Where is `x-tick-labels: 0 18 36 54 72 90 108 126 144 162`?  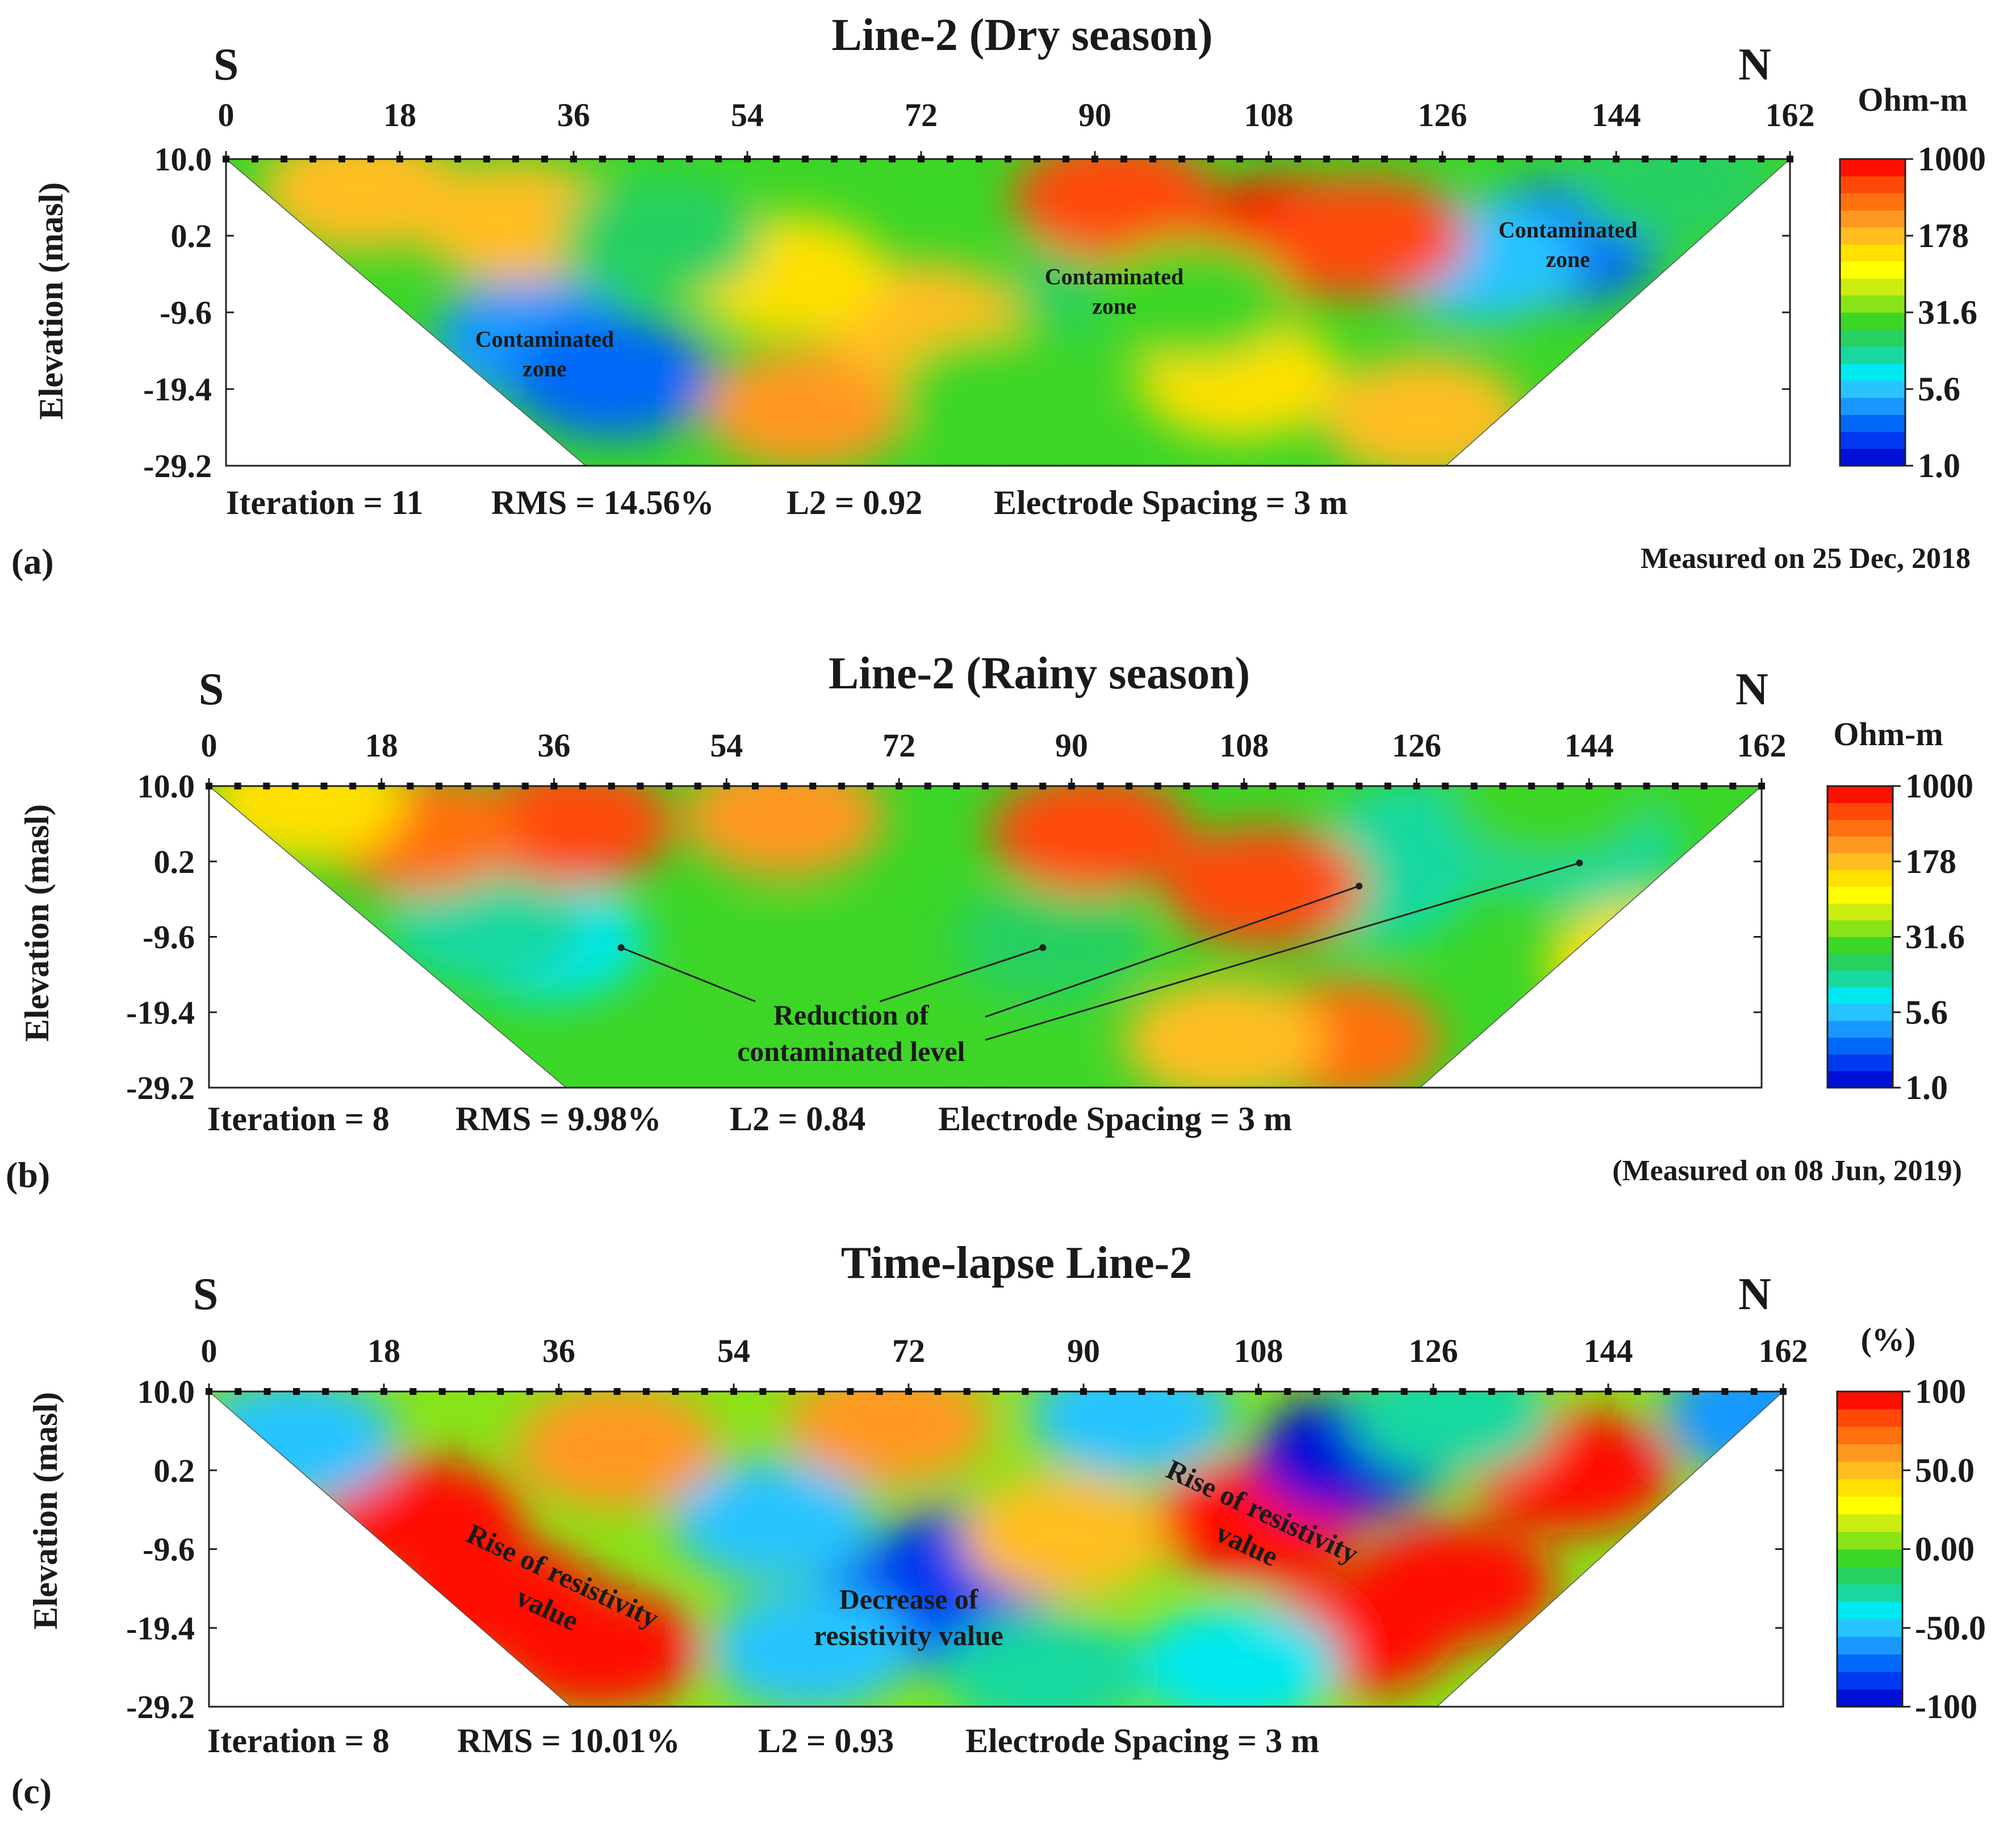
x-tick-labels: 0 18 36 54 72 90 108 126 144 162 is located at coordinates (994, 745).